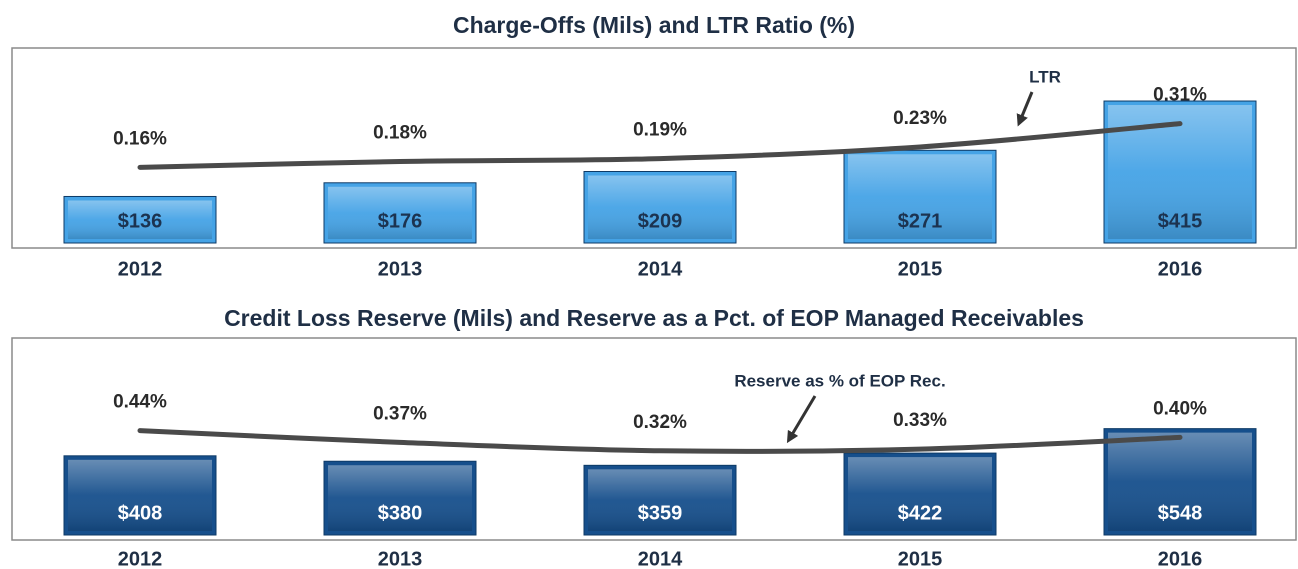 Image resolution: width=1298 pixels, height=569 pixels. Describe the element at coordinates (839, 380) in the screenshot. I see `annotation: Reserve as % of EOP Rec.` at that location.